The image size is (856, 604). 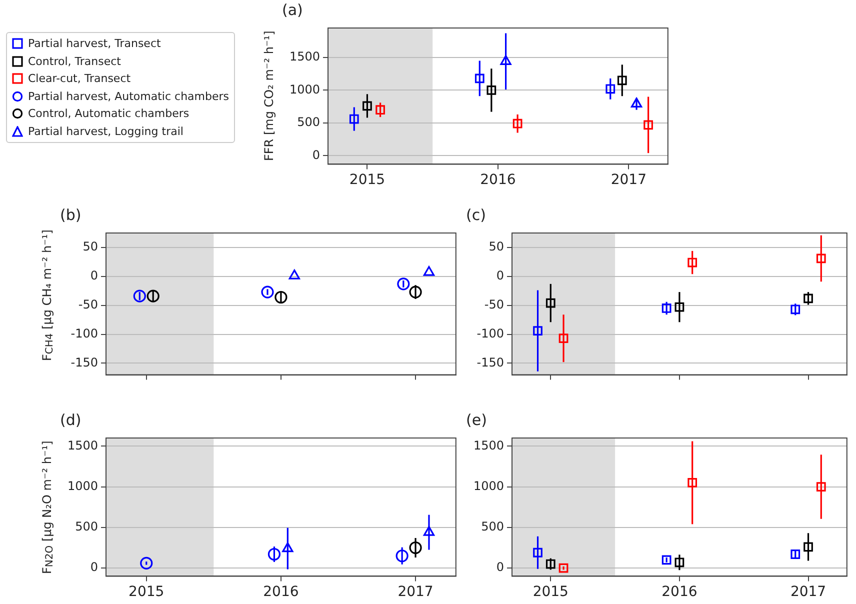 I want to click on chart-title: (d), so click(x=71, y=419).